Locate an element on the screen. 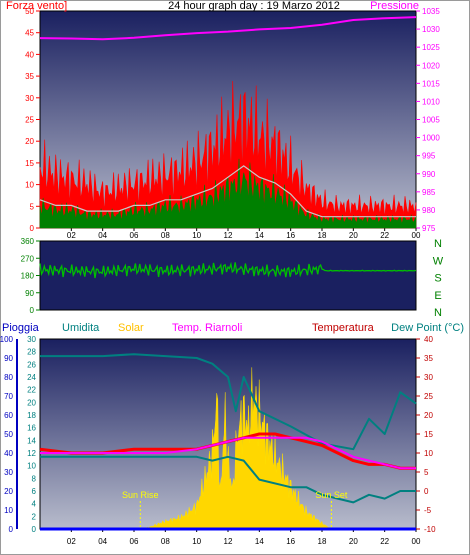  pressure-tick-label: 990 is located at coordinates (429, 174).